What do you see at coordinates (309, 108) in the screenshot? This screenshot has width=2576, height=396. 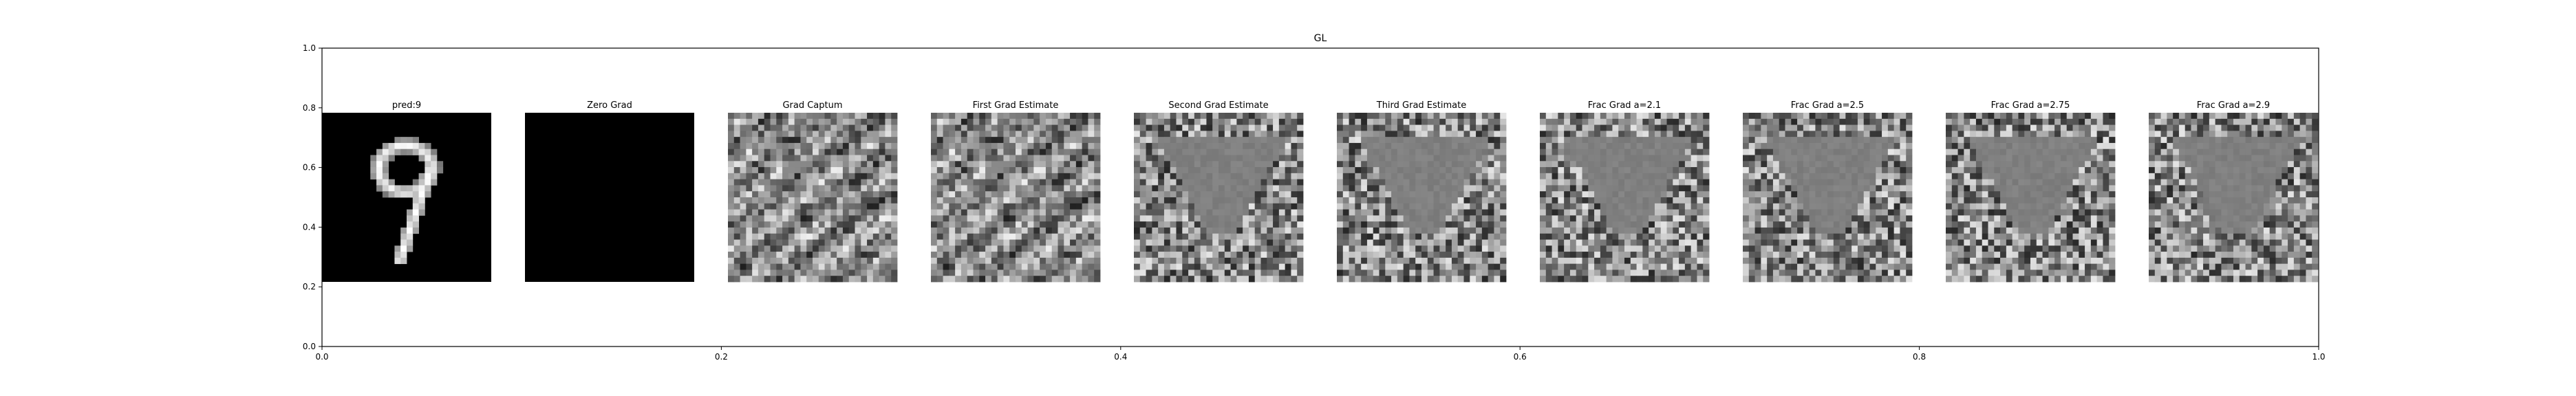 I see `y-tick-label: 0.8` at bounding box center [309, 108].